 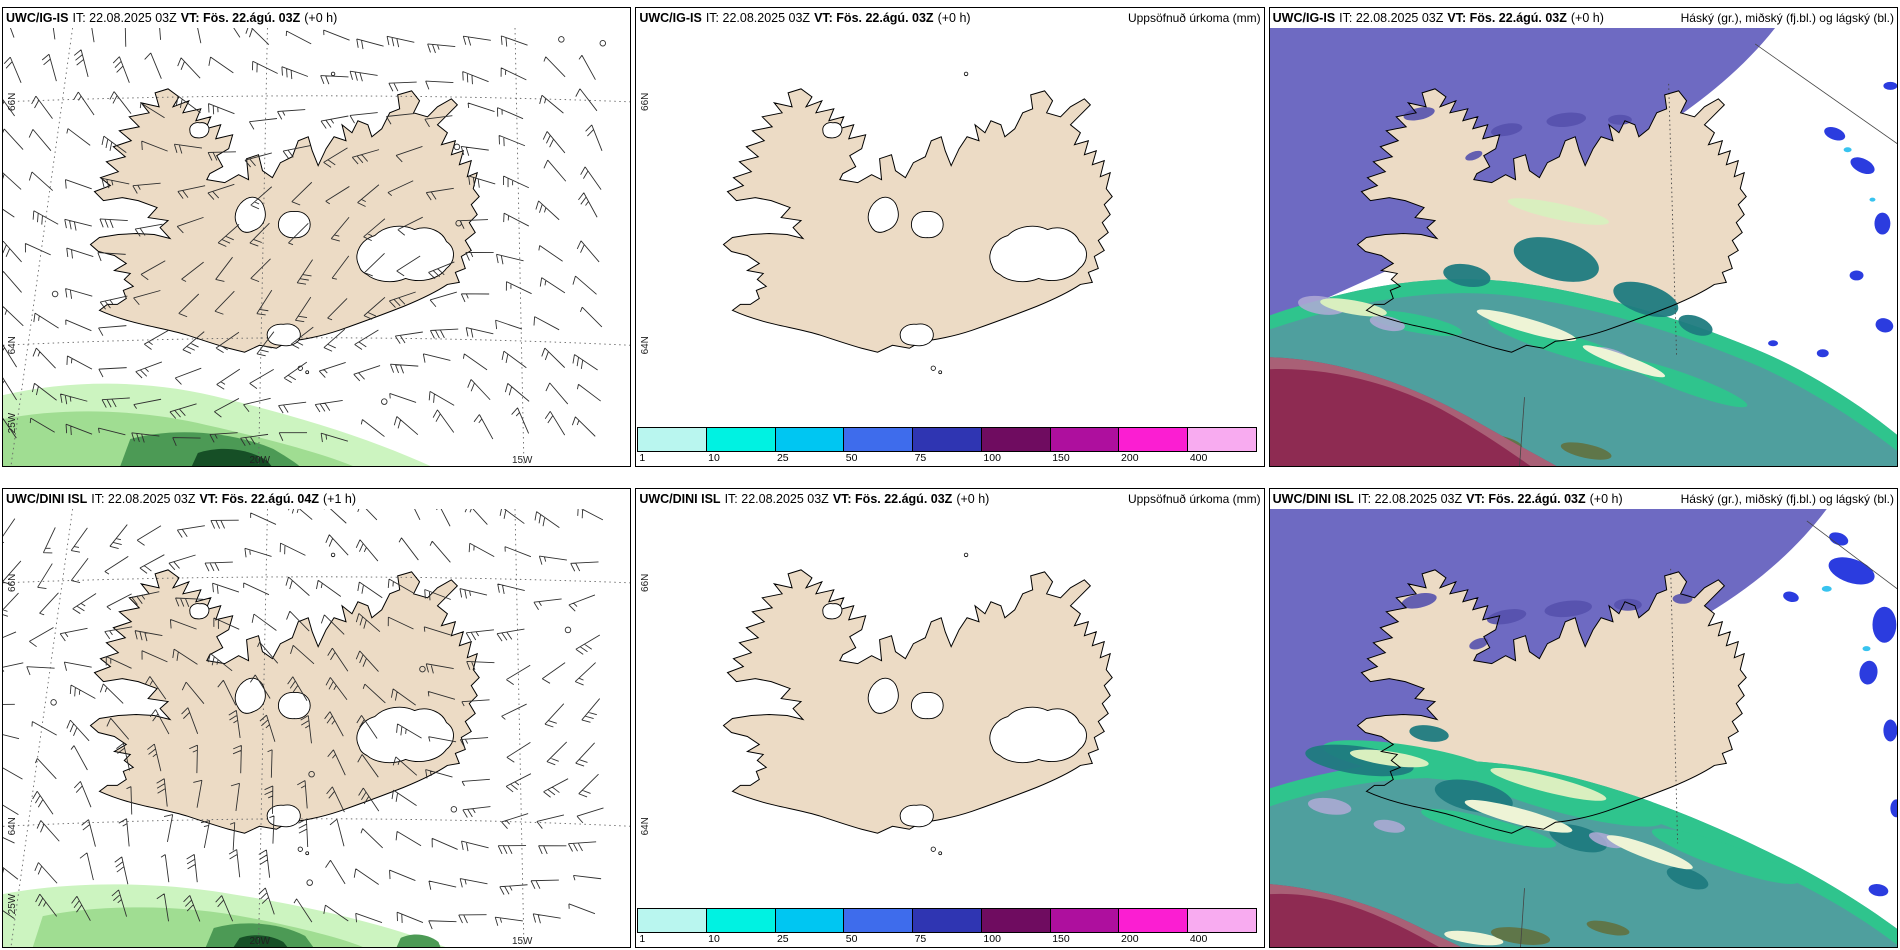 What do you see at coordinates (12, 422) in the screenshot?
I see `svg-text: 25W` at bounding box center [12, 422].